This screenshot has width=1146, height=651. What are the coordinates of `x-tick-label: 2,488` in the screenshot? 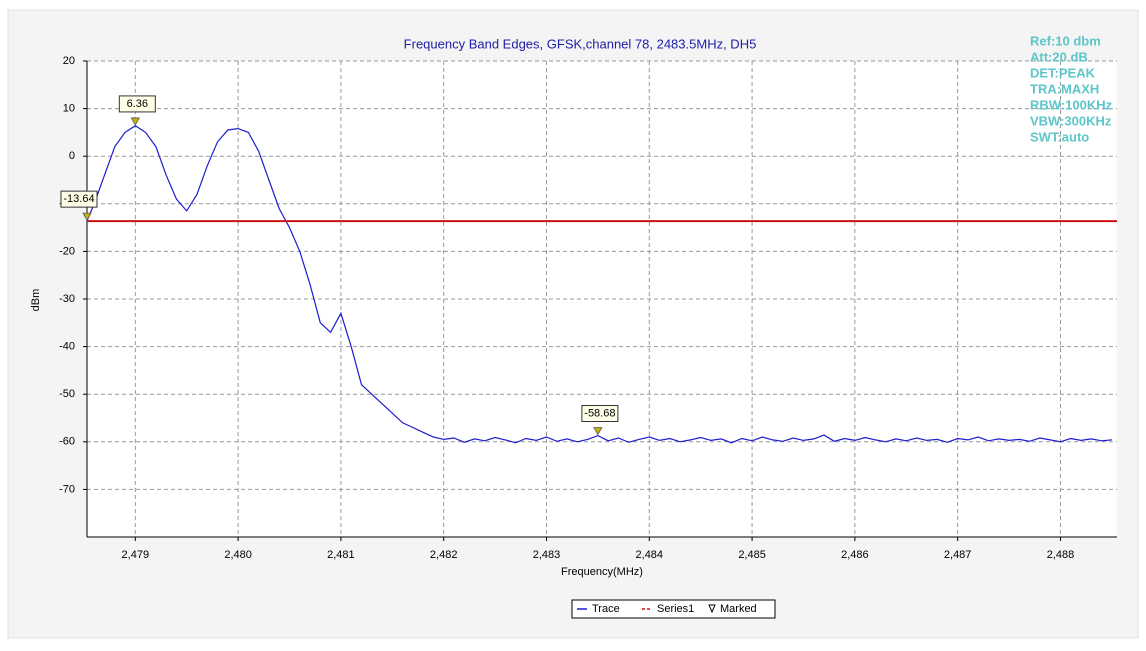 It's located at (1061, 555).